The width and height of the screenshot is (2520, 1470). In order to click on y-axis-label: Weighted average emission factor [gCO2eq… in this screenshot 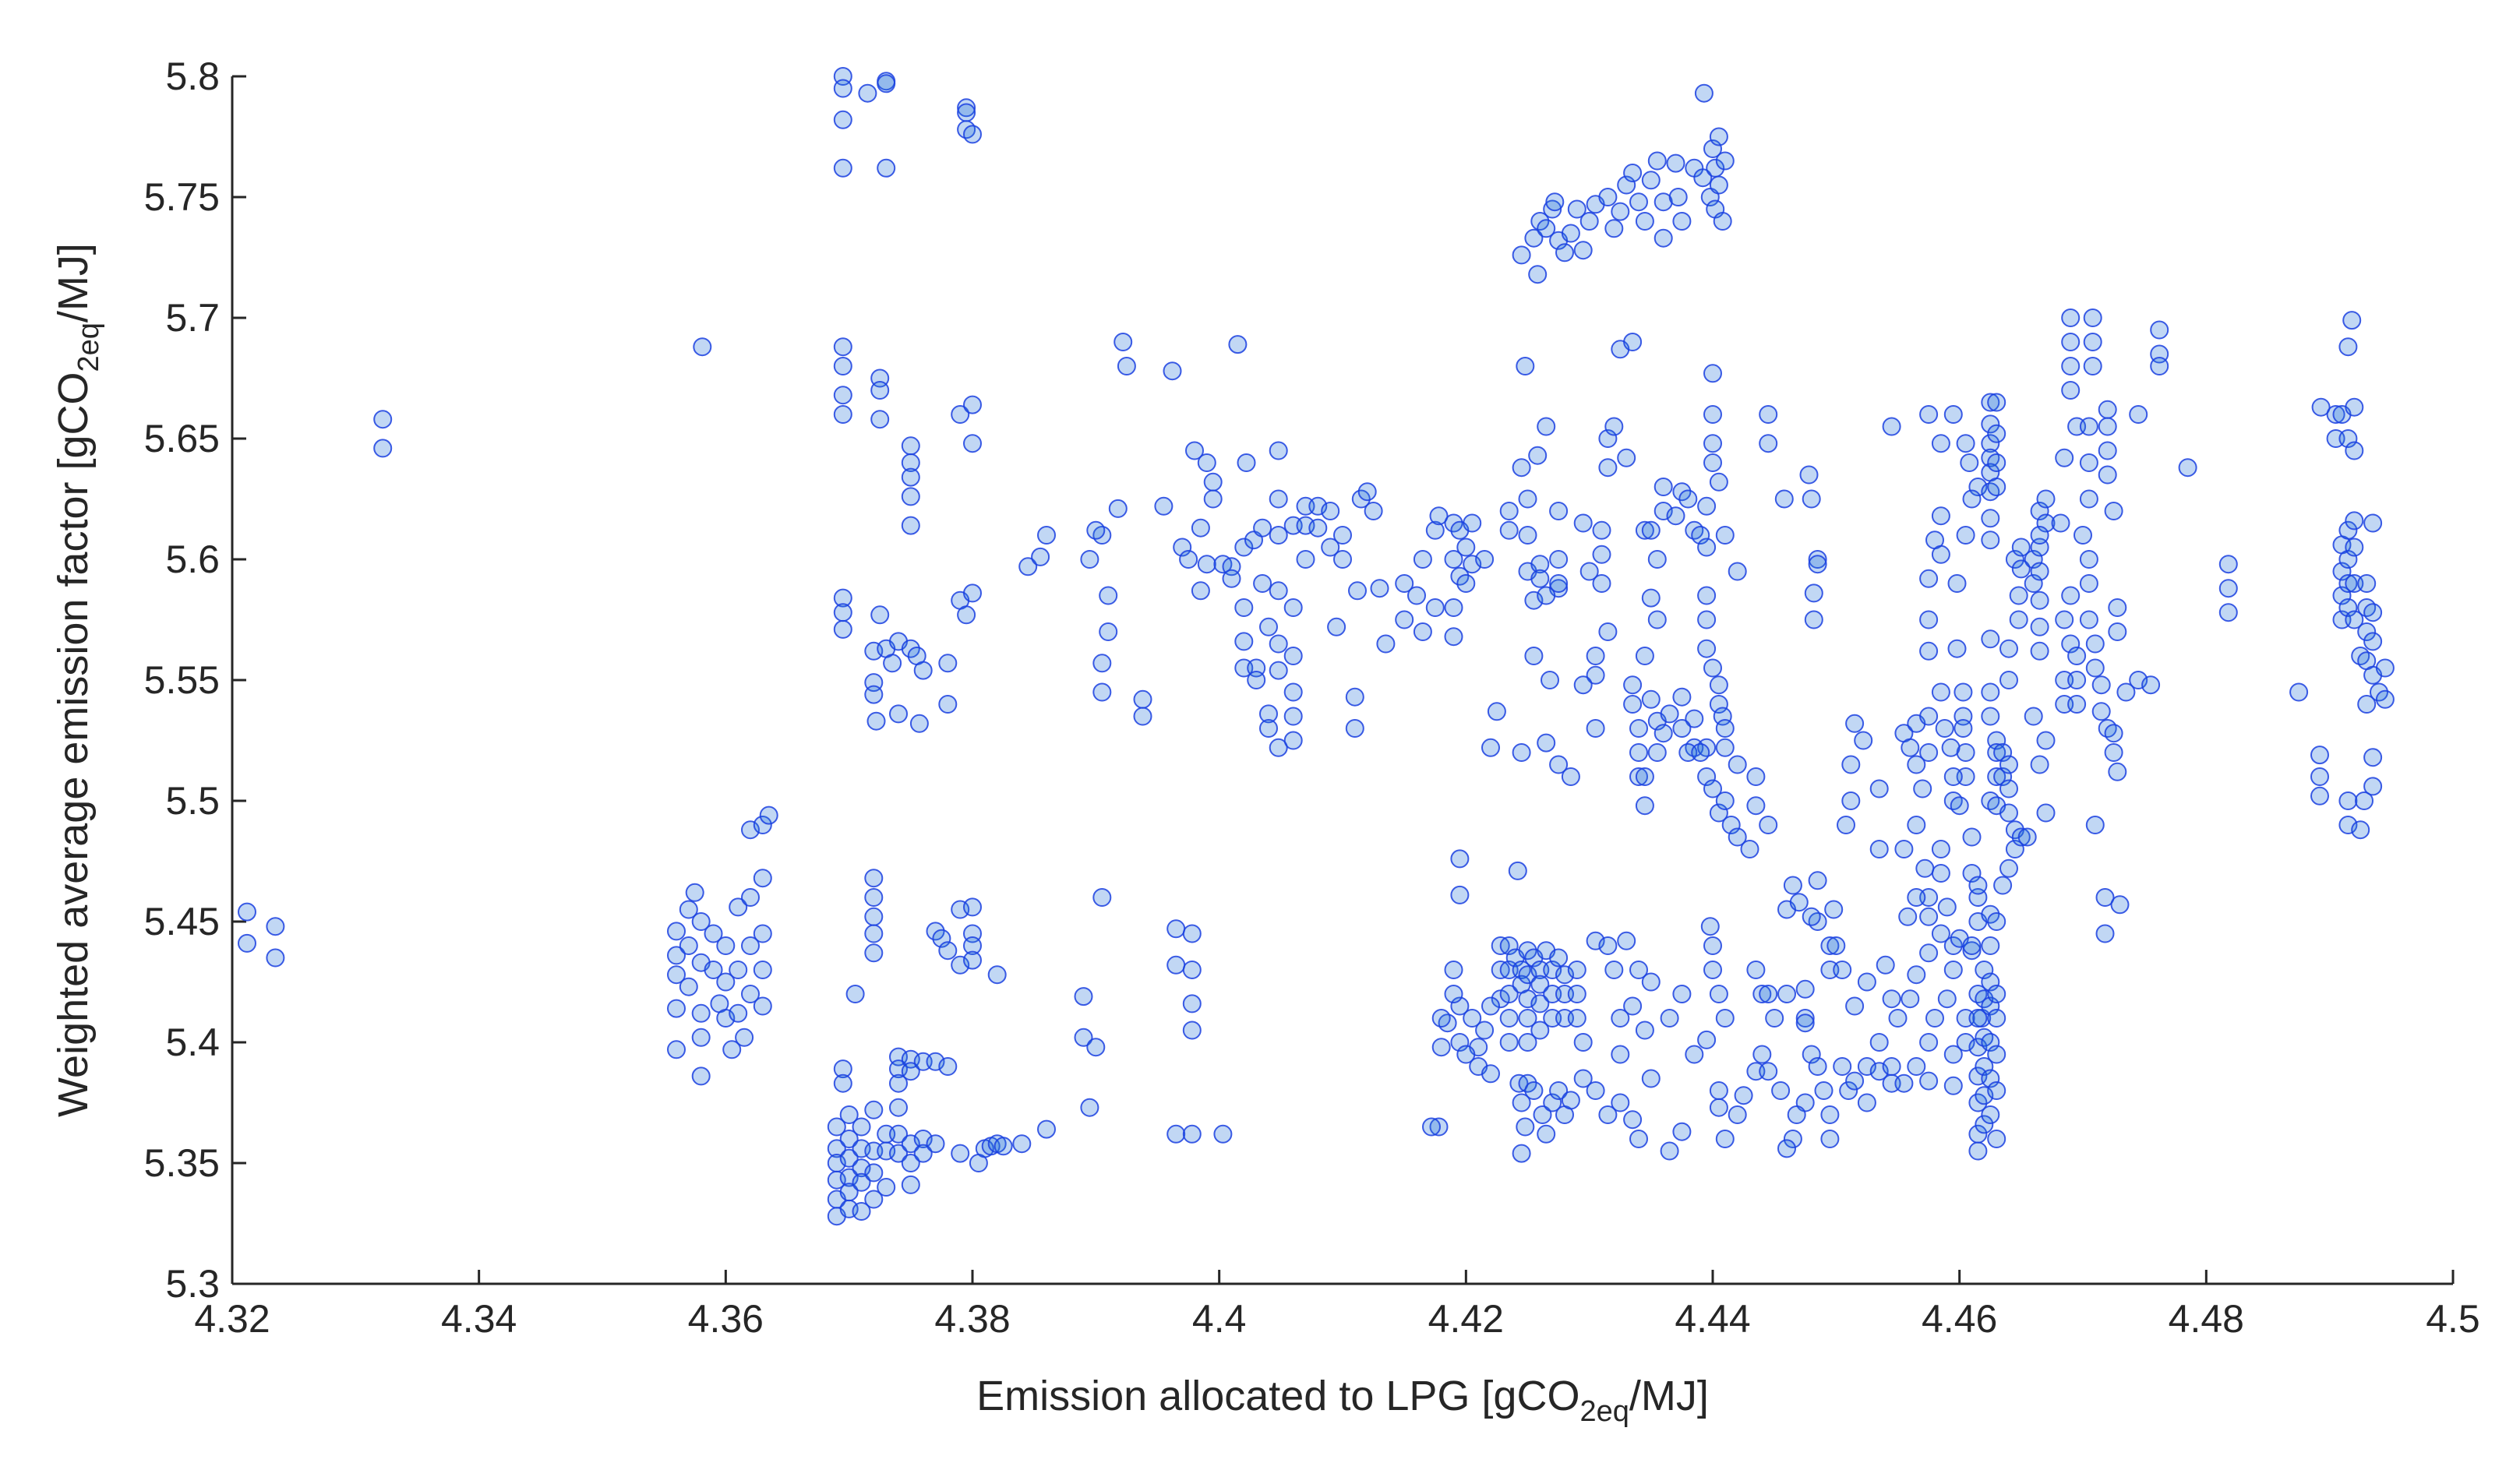, I will do `click(78, 680)`.